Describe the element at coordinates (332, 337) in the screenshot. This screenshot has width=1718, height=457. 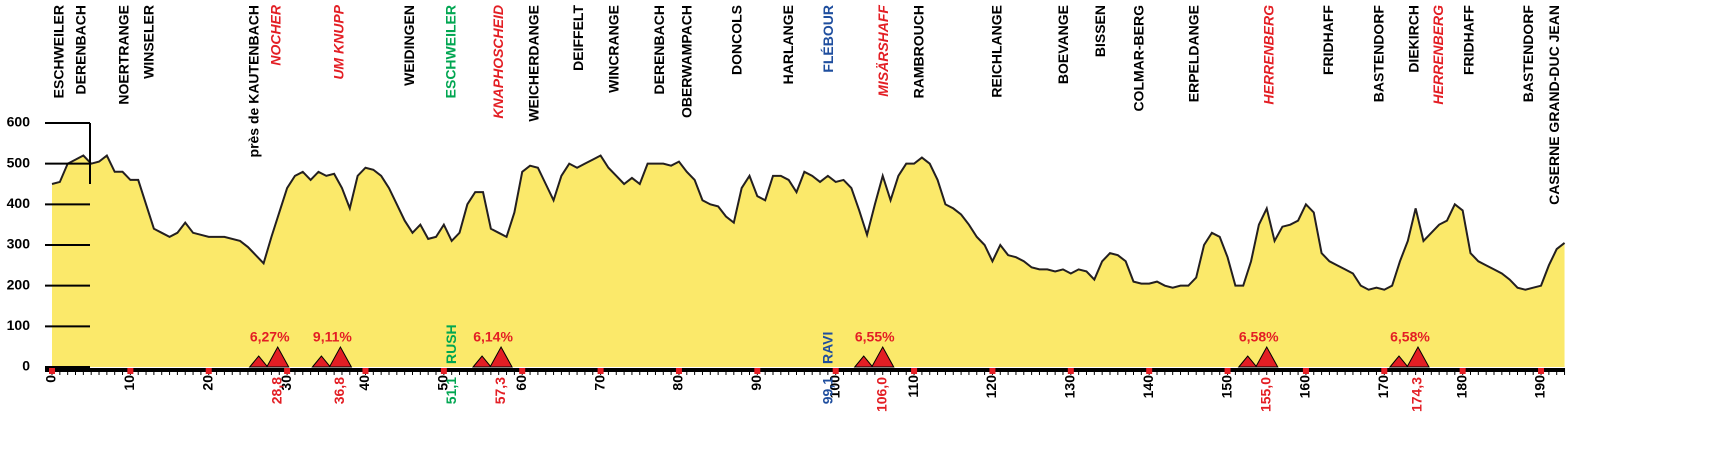
I see `climb-grade: 9,11%` at that location.